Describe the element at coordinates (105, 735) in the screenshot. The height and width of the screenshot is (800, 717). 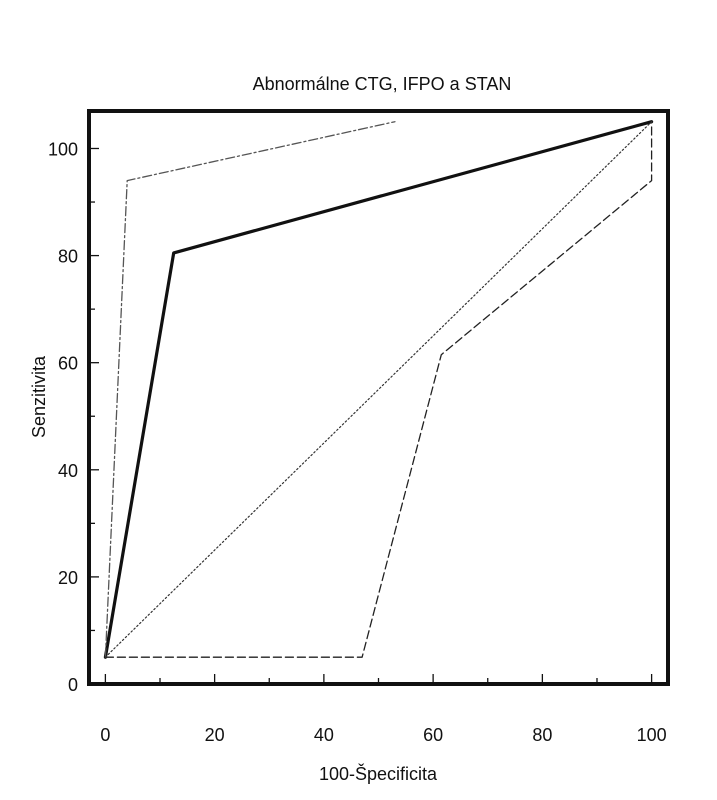
I see `x-tick-label: 0` at that location.